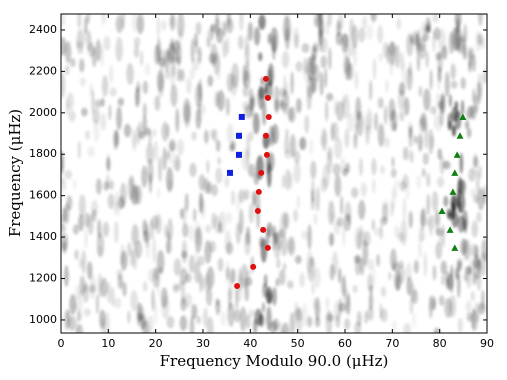 The width and height of the screenshot is (507, 380). Describe the element at coordinates (108, 343) in the screenshot. I see `x-tick-label: 10` at that location.